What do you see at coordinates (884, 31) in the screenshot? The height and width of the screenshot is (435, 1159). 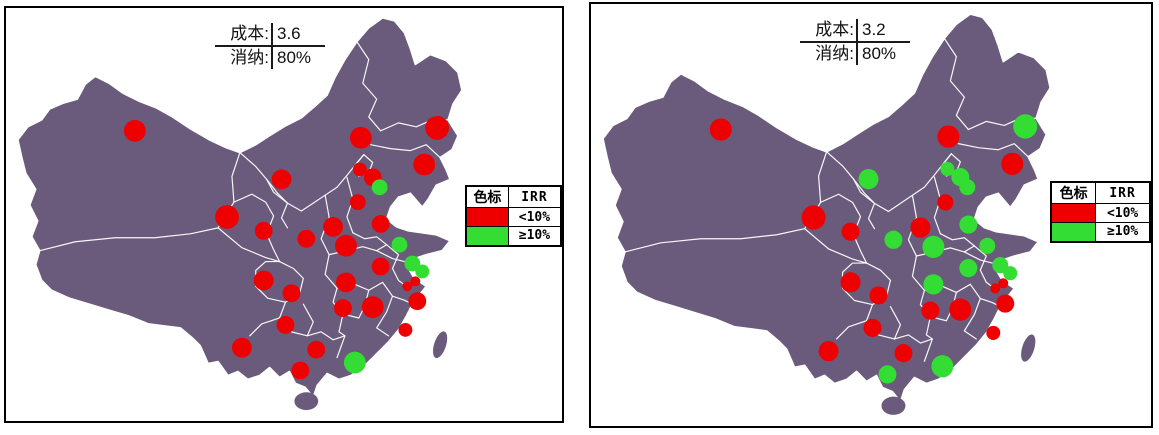 I see `cost-value: 3.2` at bounding box center [884, 31].